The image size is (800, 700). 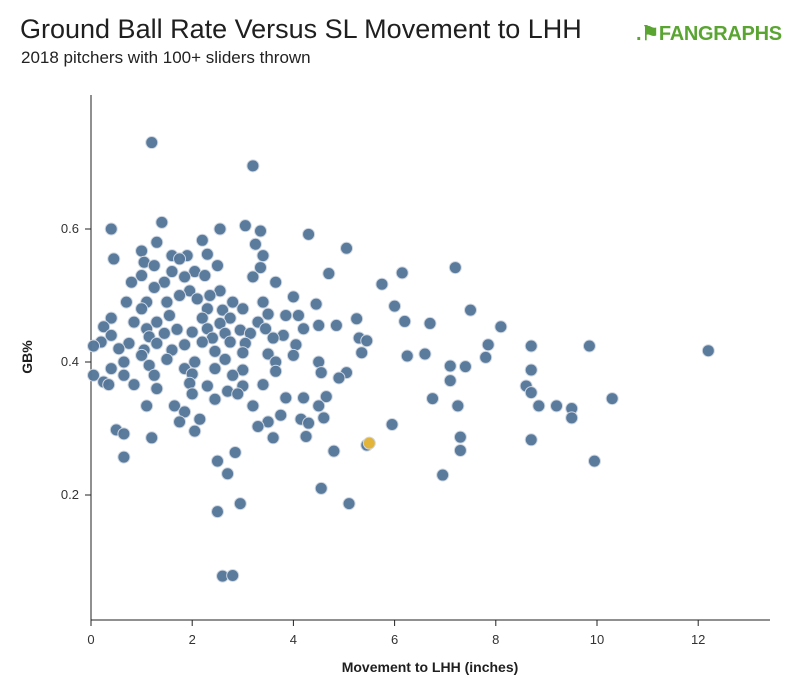 I want to click on x-tick-label: 2, so click(x=192, y=639).